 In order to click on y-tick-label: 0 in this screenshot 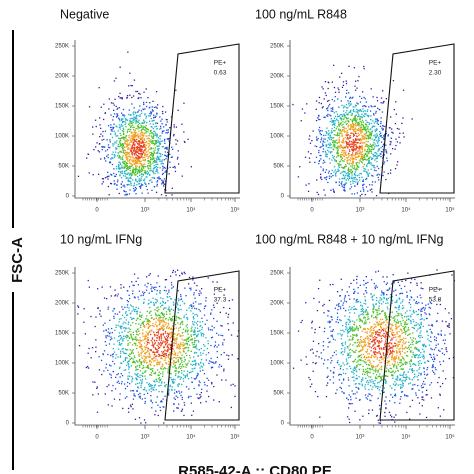, I will do `click(68, 197)`.